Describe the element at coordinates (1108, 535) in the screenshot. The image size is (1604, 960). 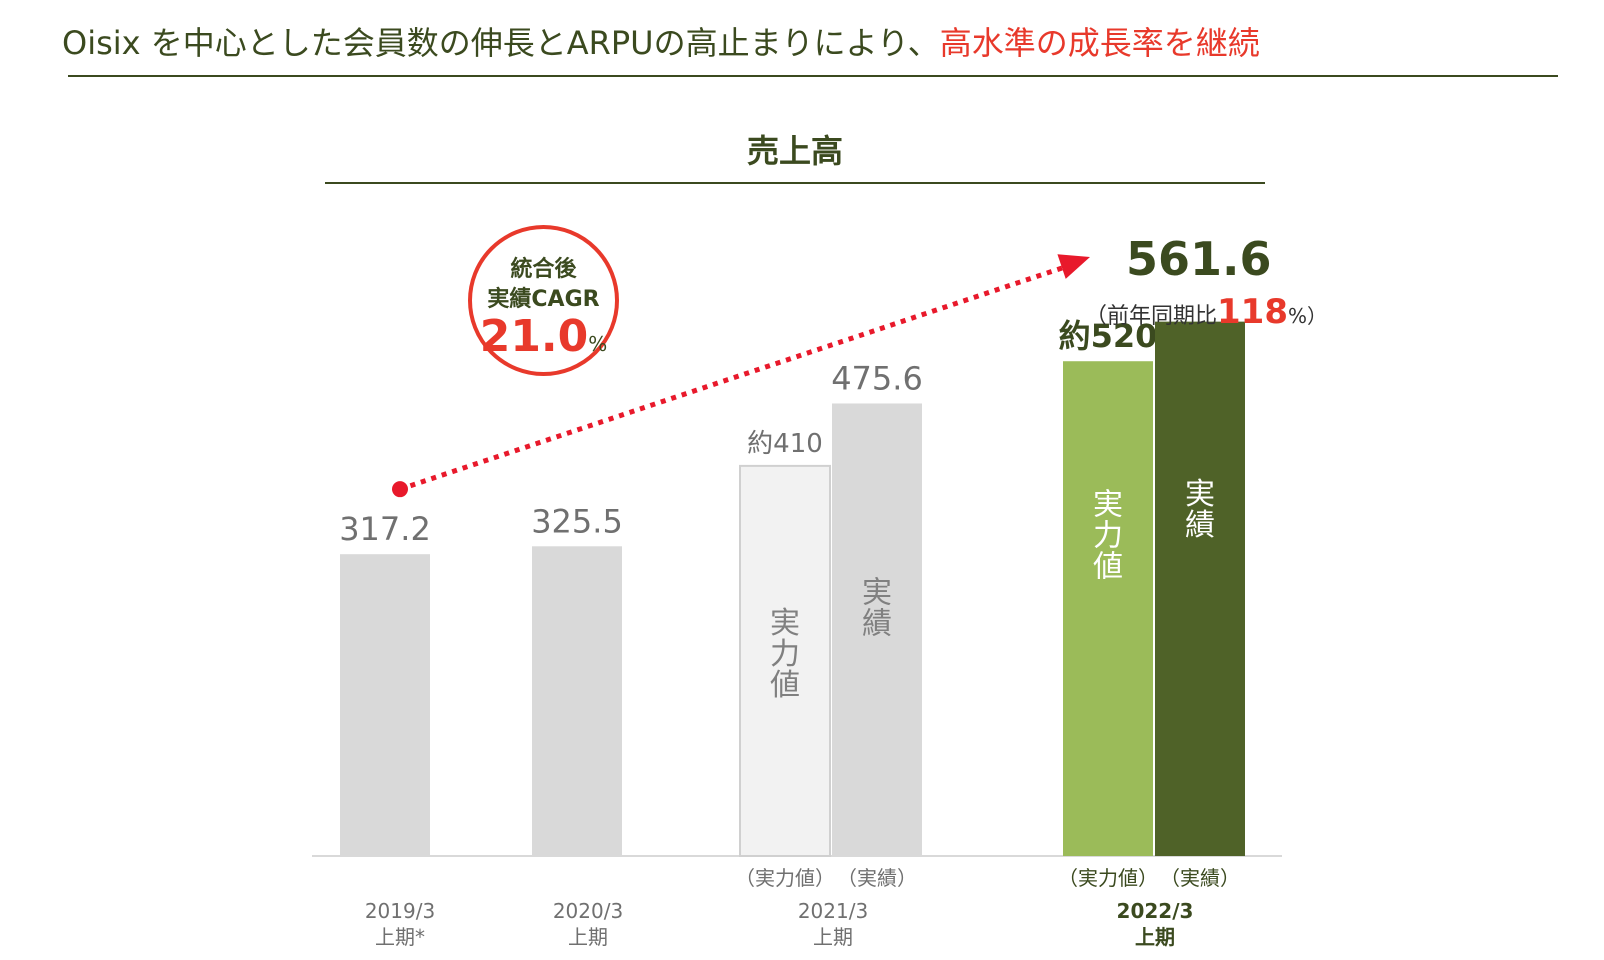
I see `bar-inner-char-4-1: 力` at that location.